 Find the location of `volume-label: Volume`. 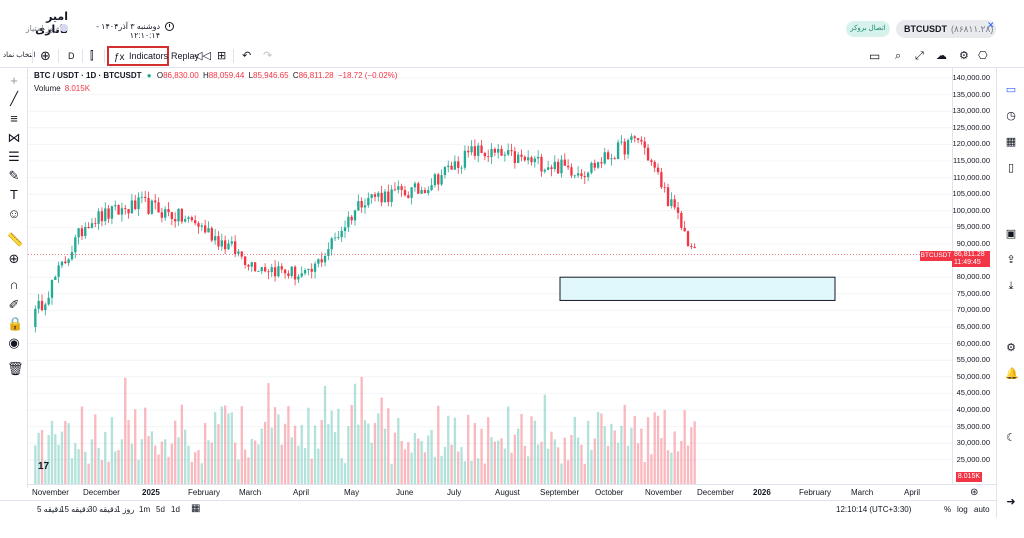

volume-label: Volume is located at coordinates (47, 88).